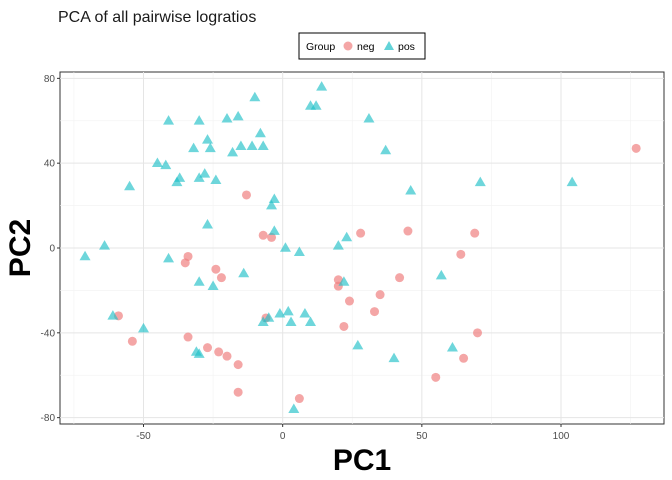  I want to click on legend-title: Group, so click(320, 47).